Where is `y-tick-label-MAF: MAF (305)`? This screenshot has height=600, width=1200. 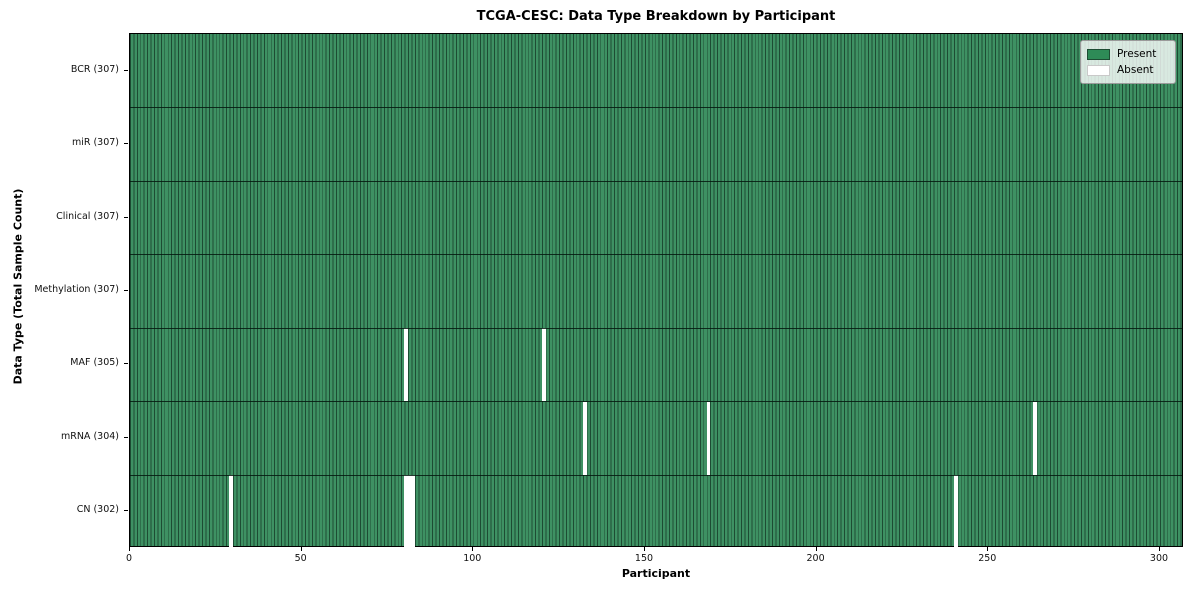
y-tick-label-MAF: MAF (305) is located at coordinates (94, 363).